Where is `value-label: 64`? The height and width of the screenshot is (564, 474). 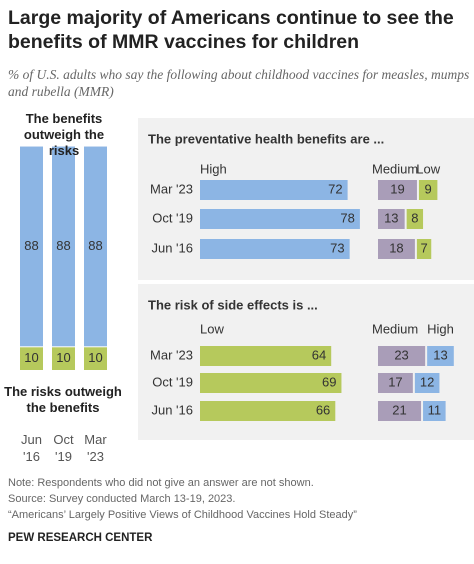 value-label: 64 is located at coordinates (319, 354).